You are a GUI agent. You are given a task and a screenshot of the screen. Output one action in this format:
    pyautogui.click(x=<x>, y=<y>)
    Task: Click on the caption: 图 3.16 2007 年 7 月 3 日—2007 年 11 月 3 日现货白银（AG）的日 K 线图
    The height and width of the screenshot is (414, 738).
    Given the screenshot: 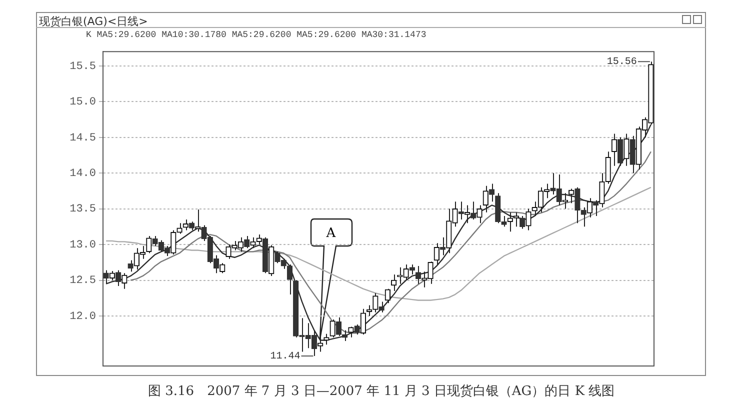 What is the action you would take?
    pyautogui.click(x=381, y=391)
    